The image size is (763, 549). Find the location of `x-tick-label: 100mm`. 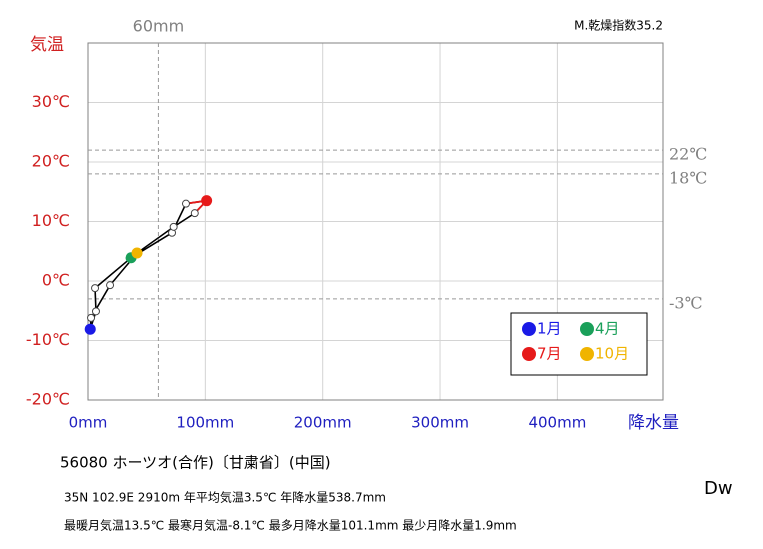

x-tick-label: 100mm is located at coordinates (205, 423).